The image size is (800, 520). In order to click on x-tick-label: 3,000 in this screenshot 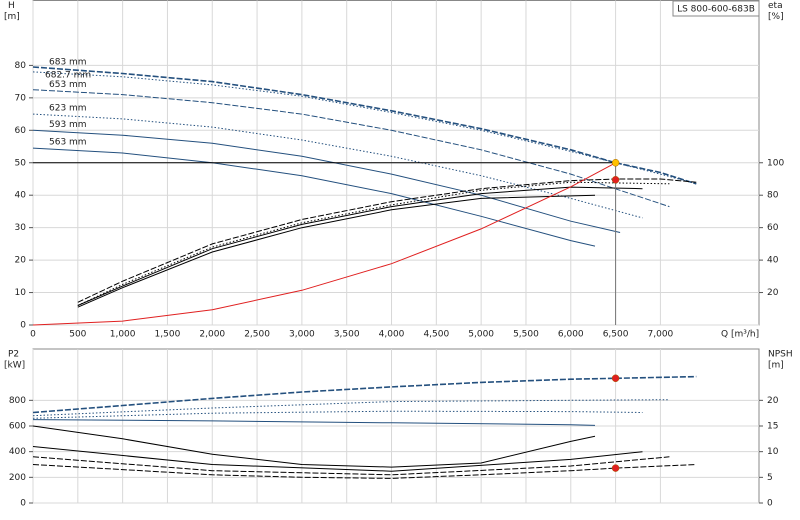, I will do `click(302, 335)`.